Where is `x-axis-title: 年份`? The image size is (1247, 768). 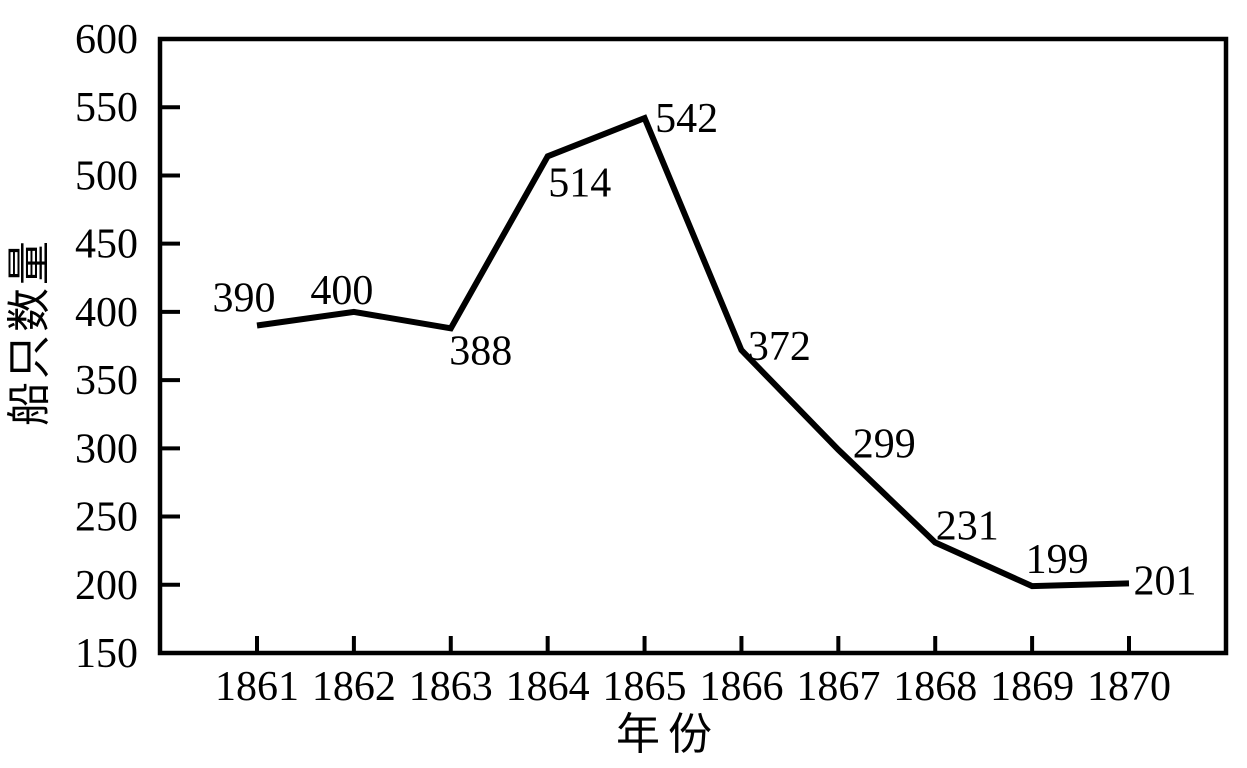
x-axis-title: 年份 is located at coordinates (668, 734).